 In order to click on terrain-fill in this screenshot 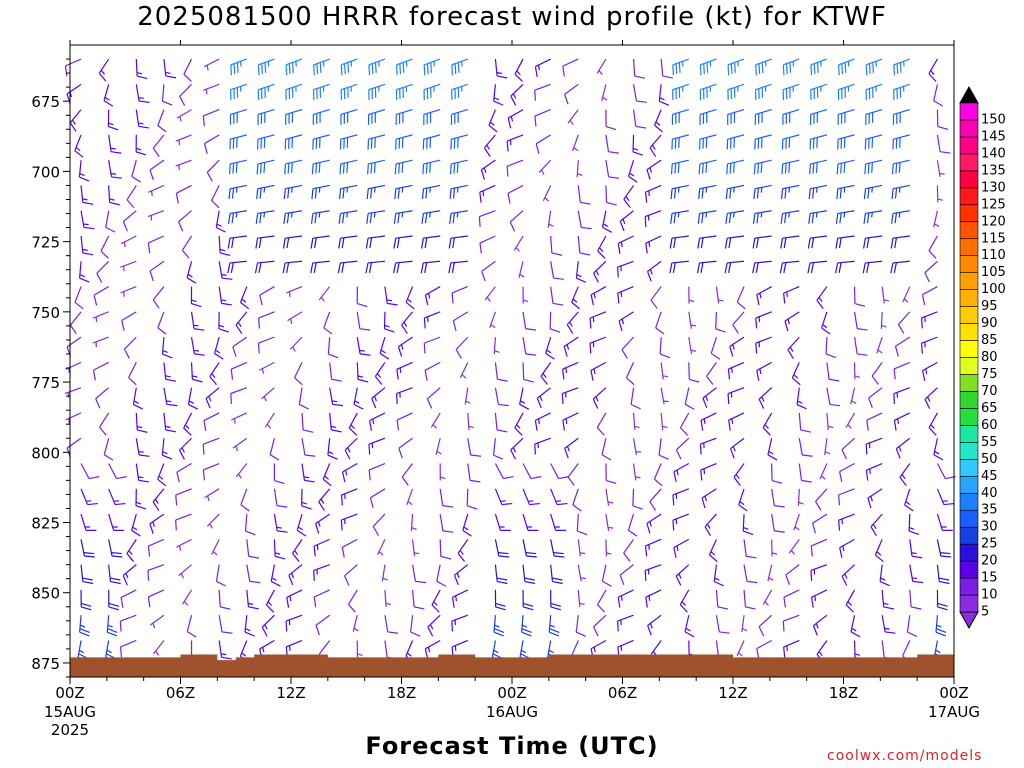, I will do `click(512, 665)`.